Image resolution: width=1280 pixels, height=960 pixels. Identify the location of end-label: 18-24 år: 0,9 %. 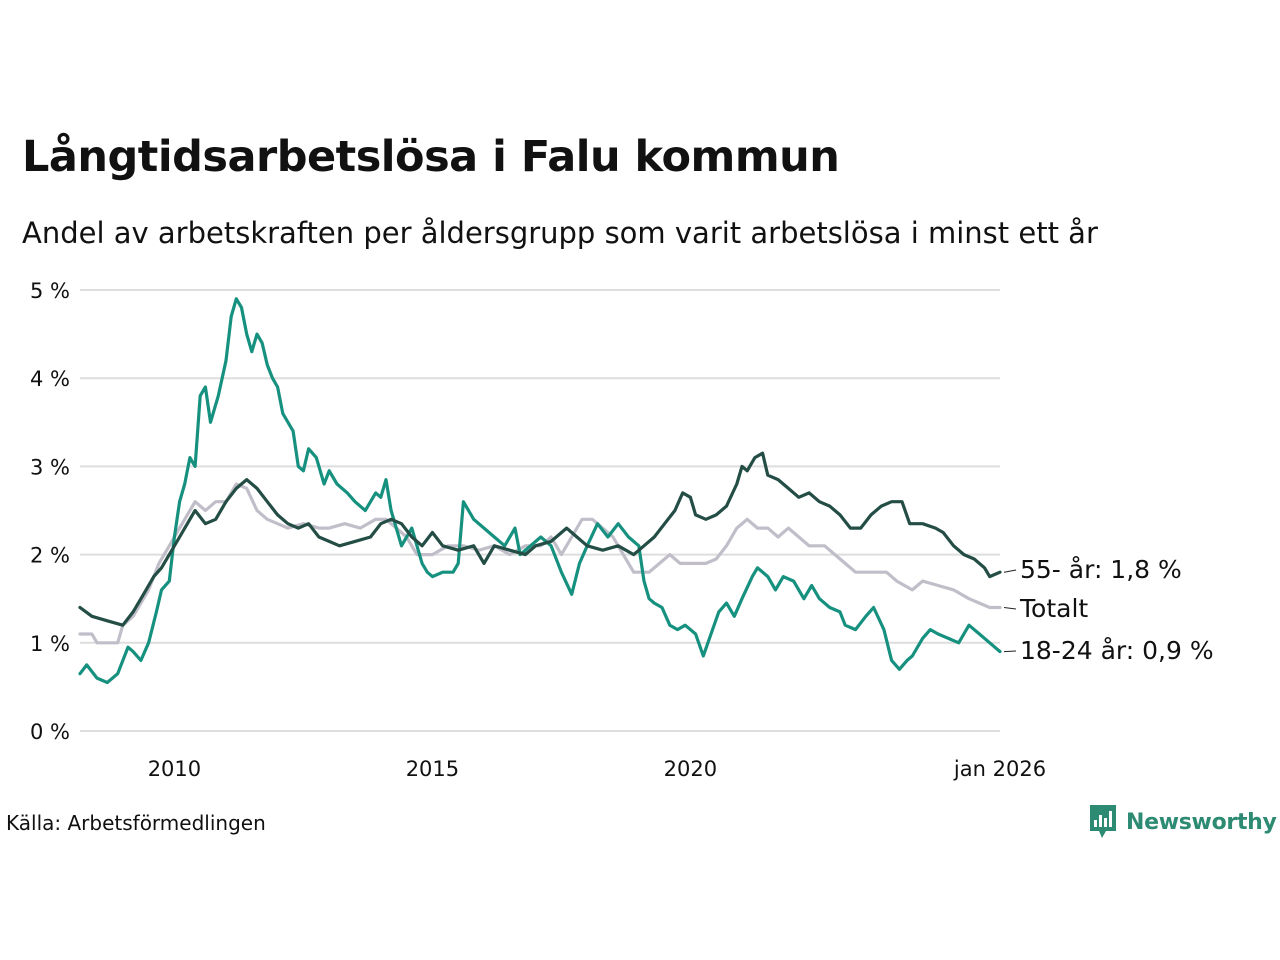
(1117, 650).